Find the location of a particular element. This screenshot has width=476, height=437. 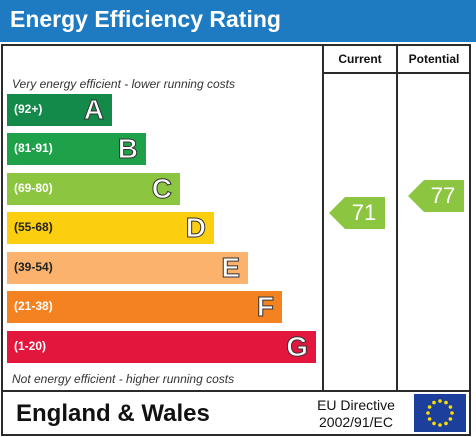

header-bar: Energy Efficiency Rating is located at coordinates (238, 21).